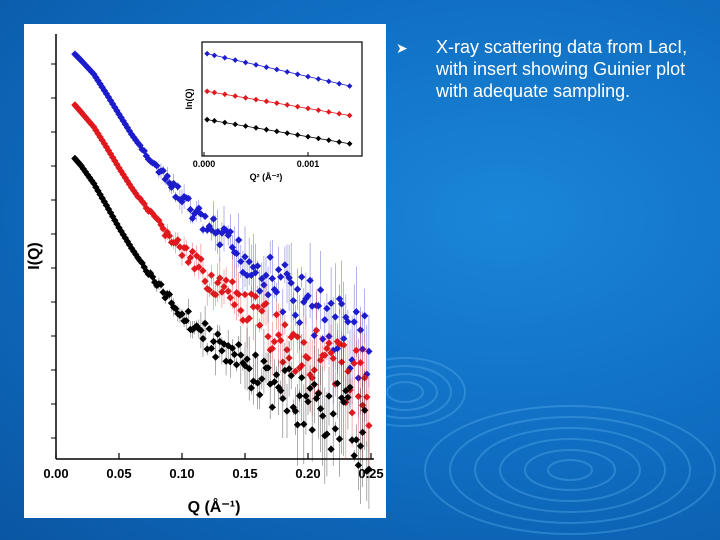  I want to click on main-y-minor-ticks, so click(53, 251).